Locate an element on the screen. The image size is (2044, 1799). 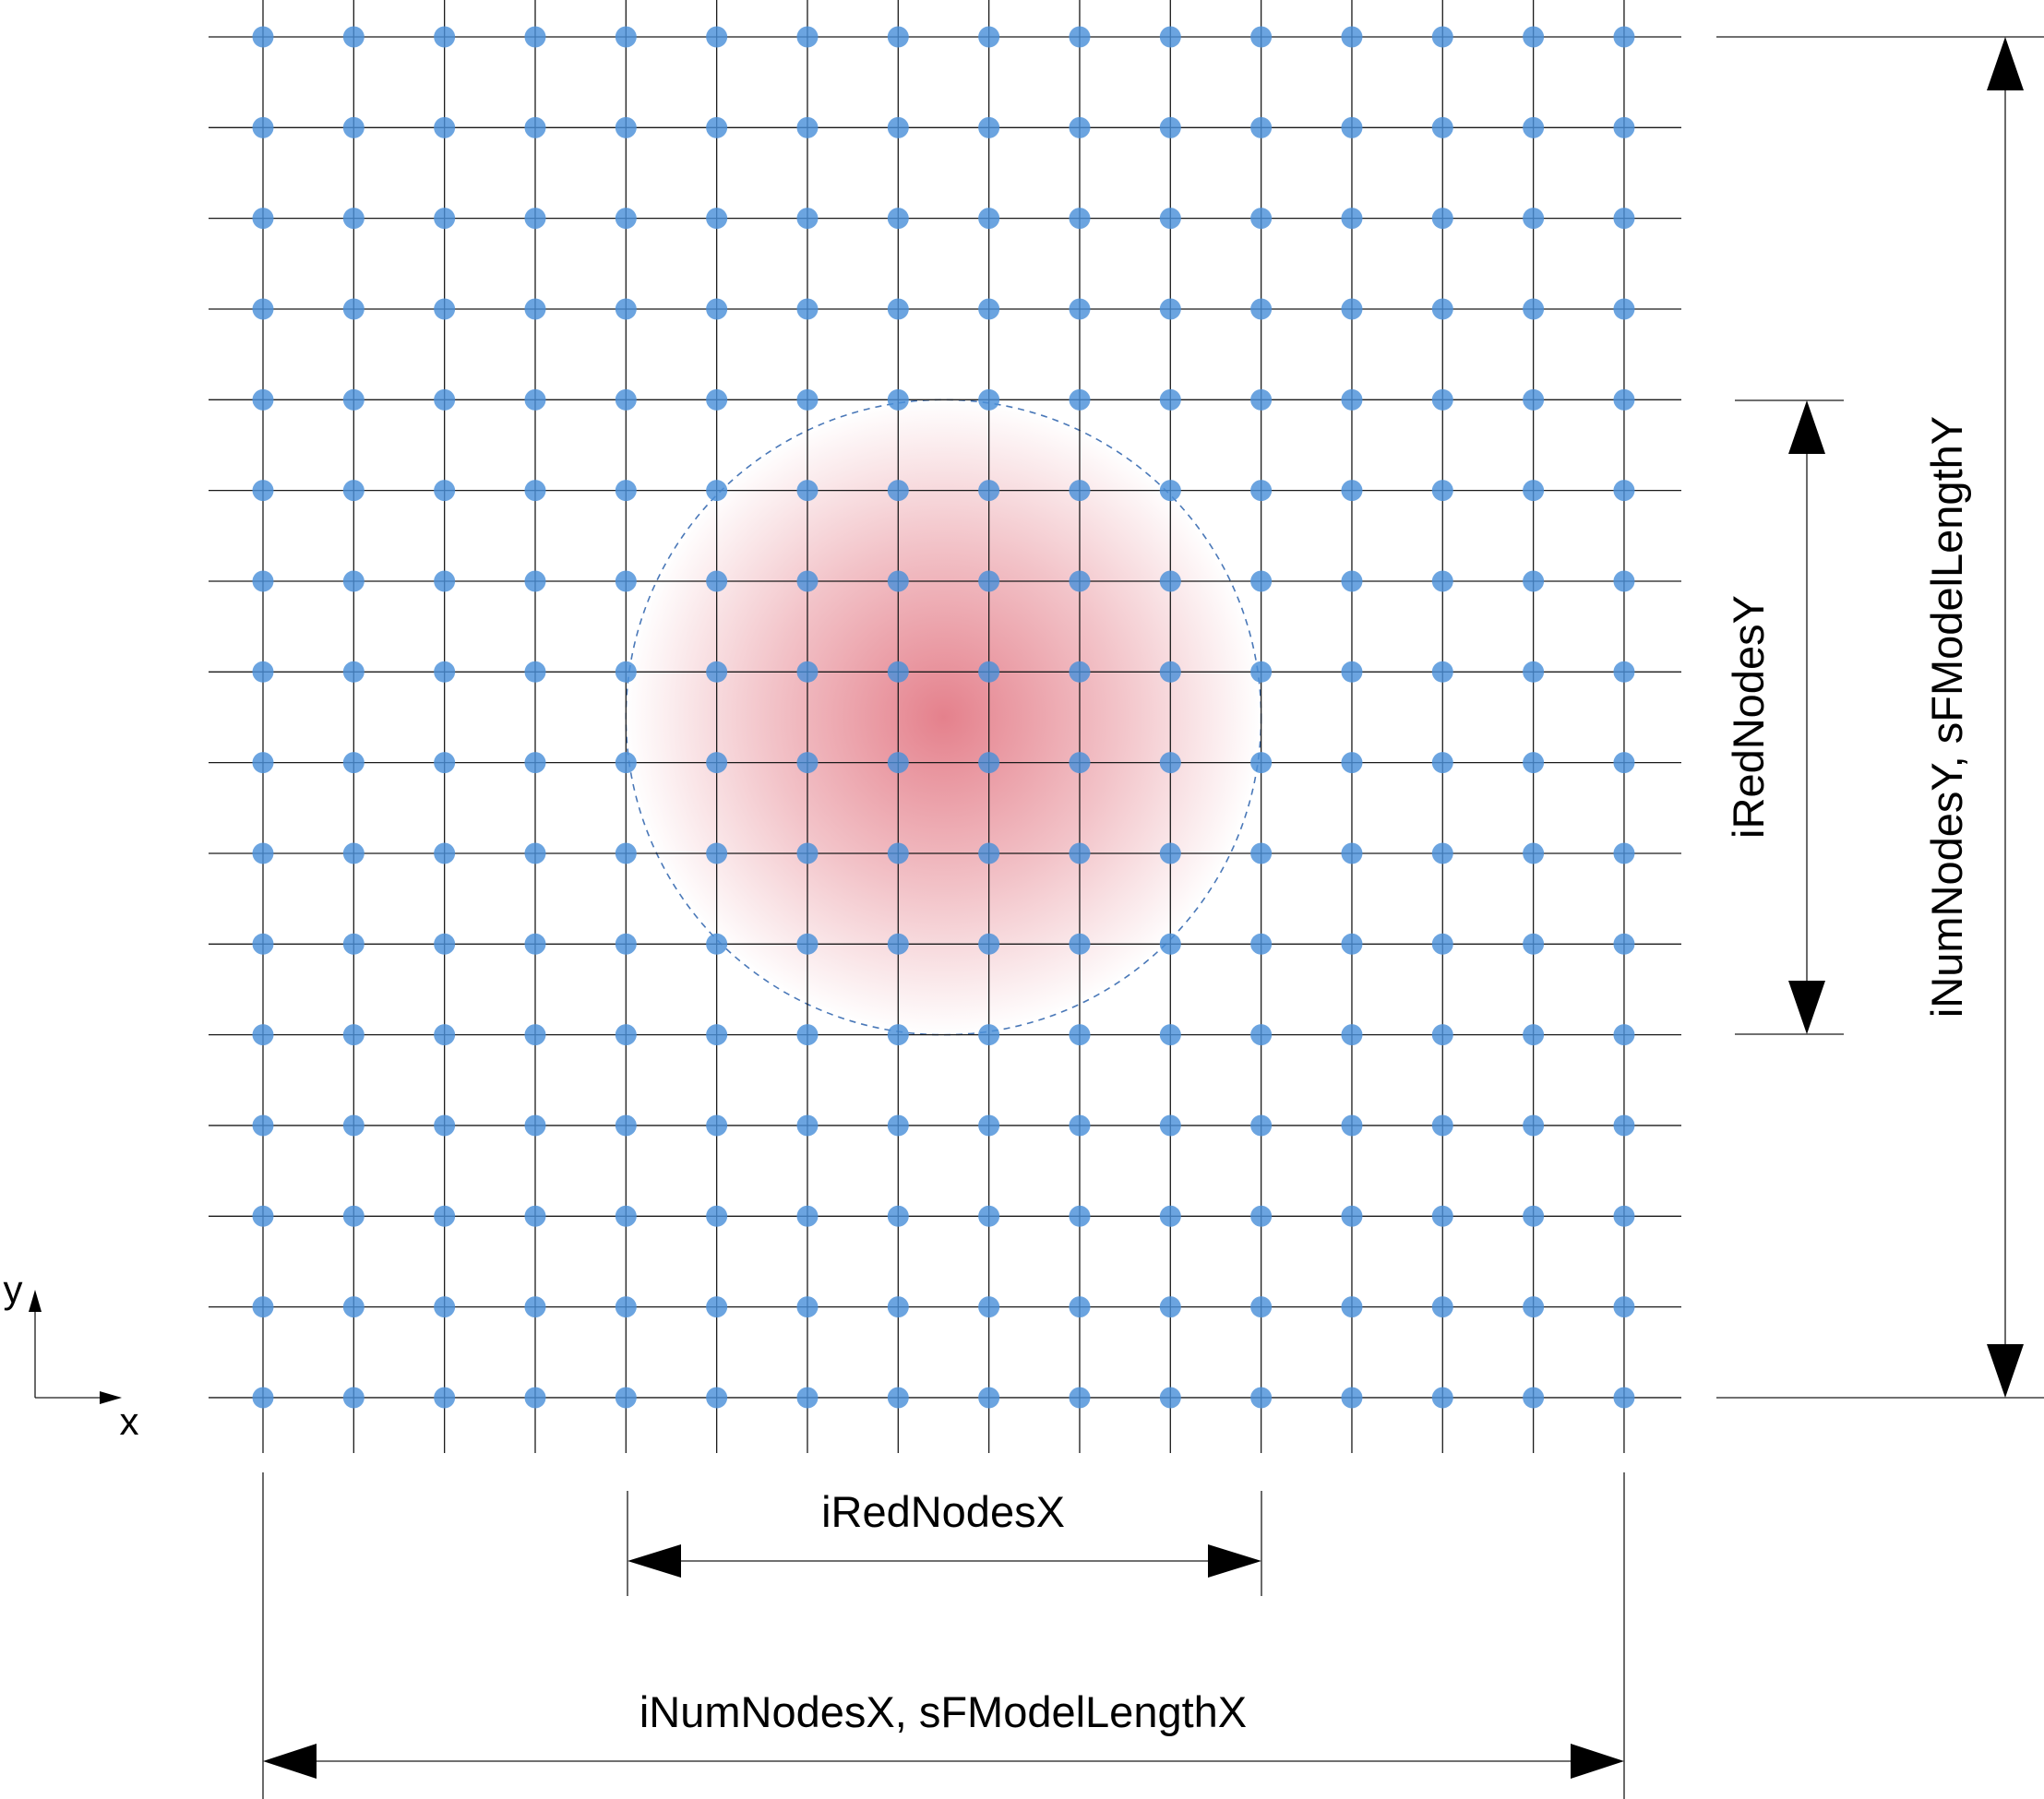
total-y-arrowhead-top is located at coordinates (2005, 63).